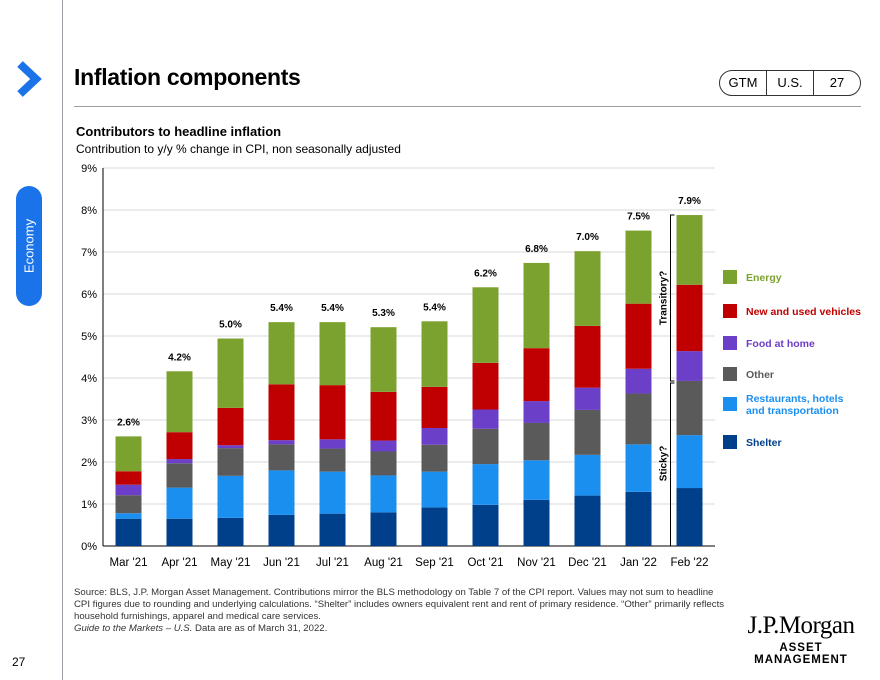 This screenshot has width=880, height=680. Describe the element at coordinates (836, 83) in the screenshot. I see `badge-page: 27` at that location.